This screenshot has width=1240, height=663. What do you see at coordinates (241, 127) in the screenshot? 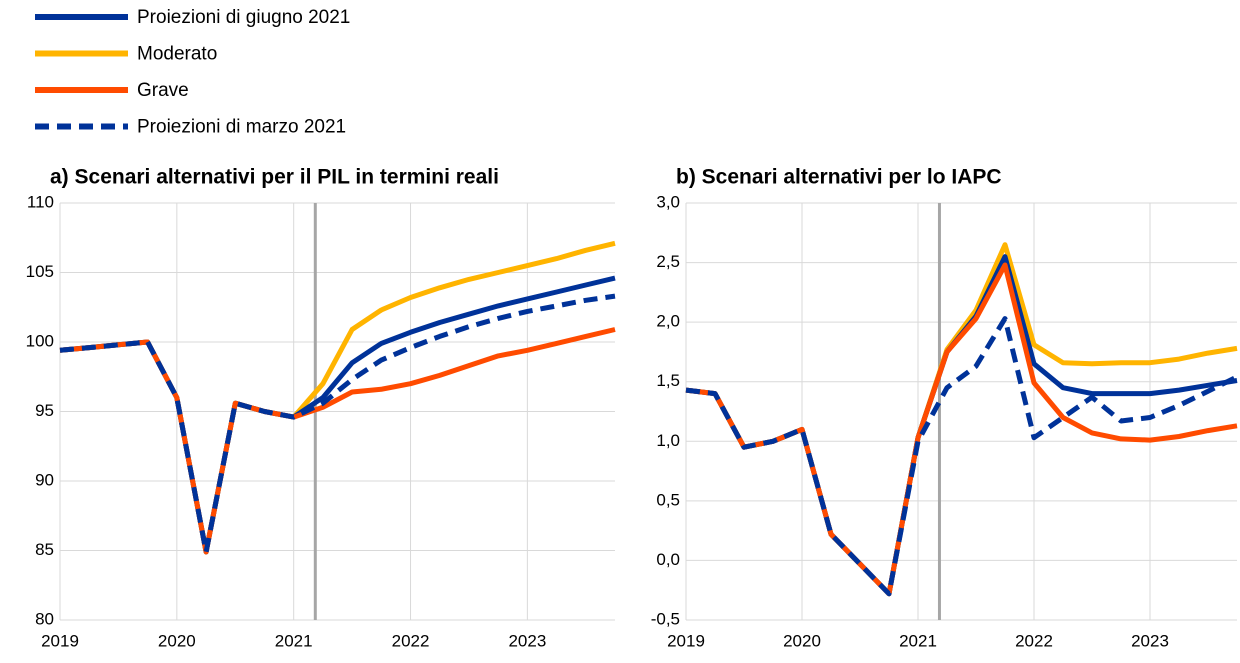
I see `legend-label: Proiezioni di marzo 2021` at bounding box center [241, 127].